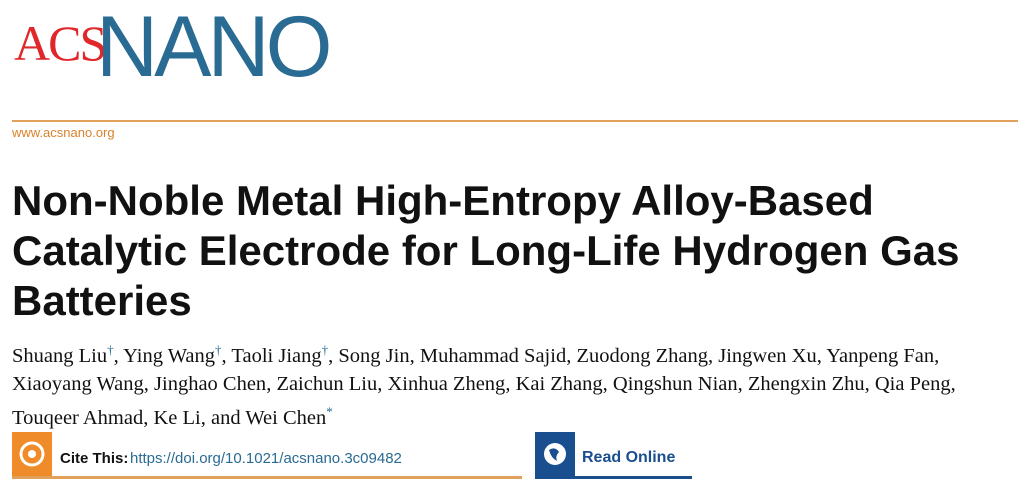  What do you see at coordinates (515, 121) in the screenshot?
I see `divider` at bounding box center [515, 121].